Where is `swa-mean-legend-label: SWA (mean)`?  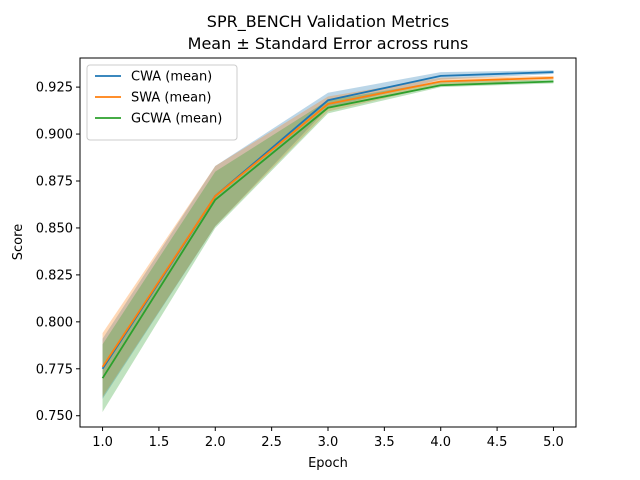 swa-mean-legend-label: SWA (mean) is located at coordinates (171, 98).